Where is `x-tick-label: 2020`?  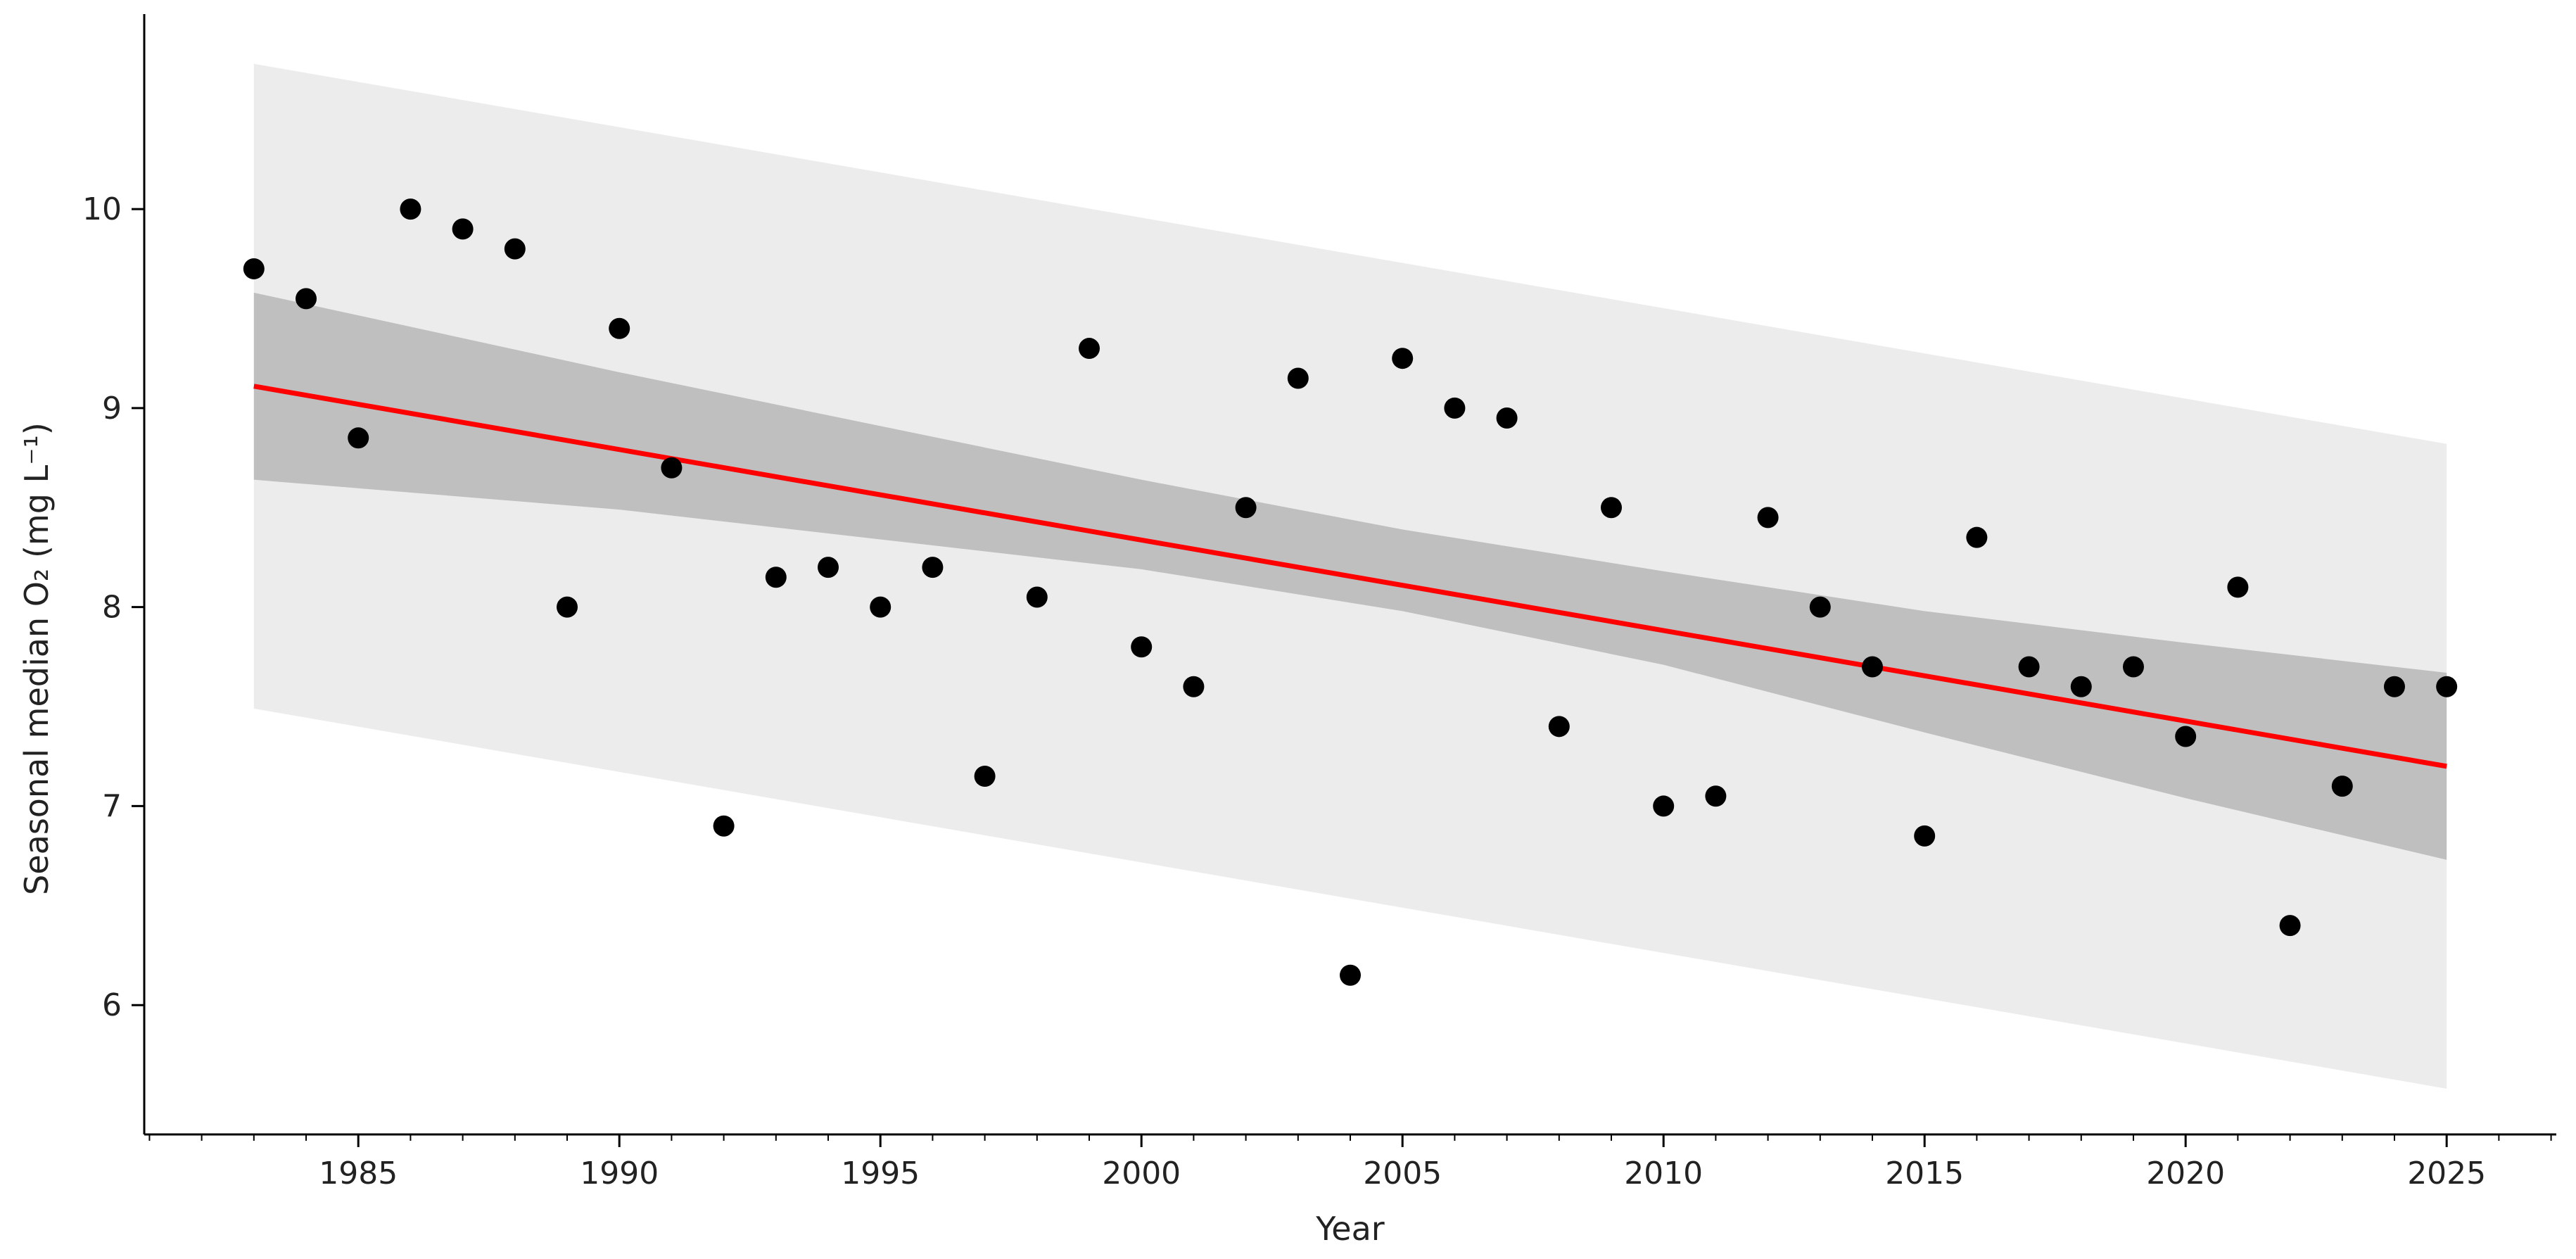 x-tick-label: 2020 is located at coordinates (2185, 1173).